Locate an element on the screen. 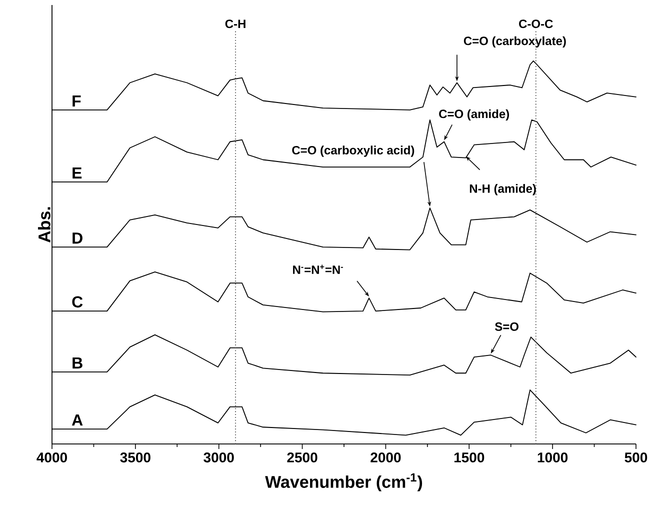 This screenshot has width=654, height=510. series-label: A is located at coordinates (77, 420).